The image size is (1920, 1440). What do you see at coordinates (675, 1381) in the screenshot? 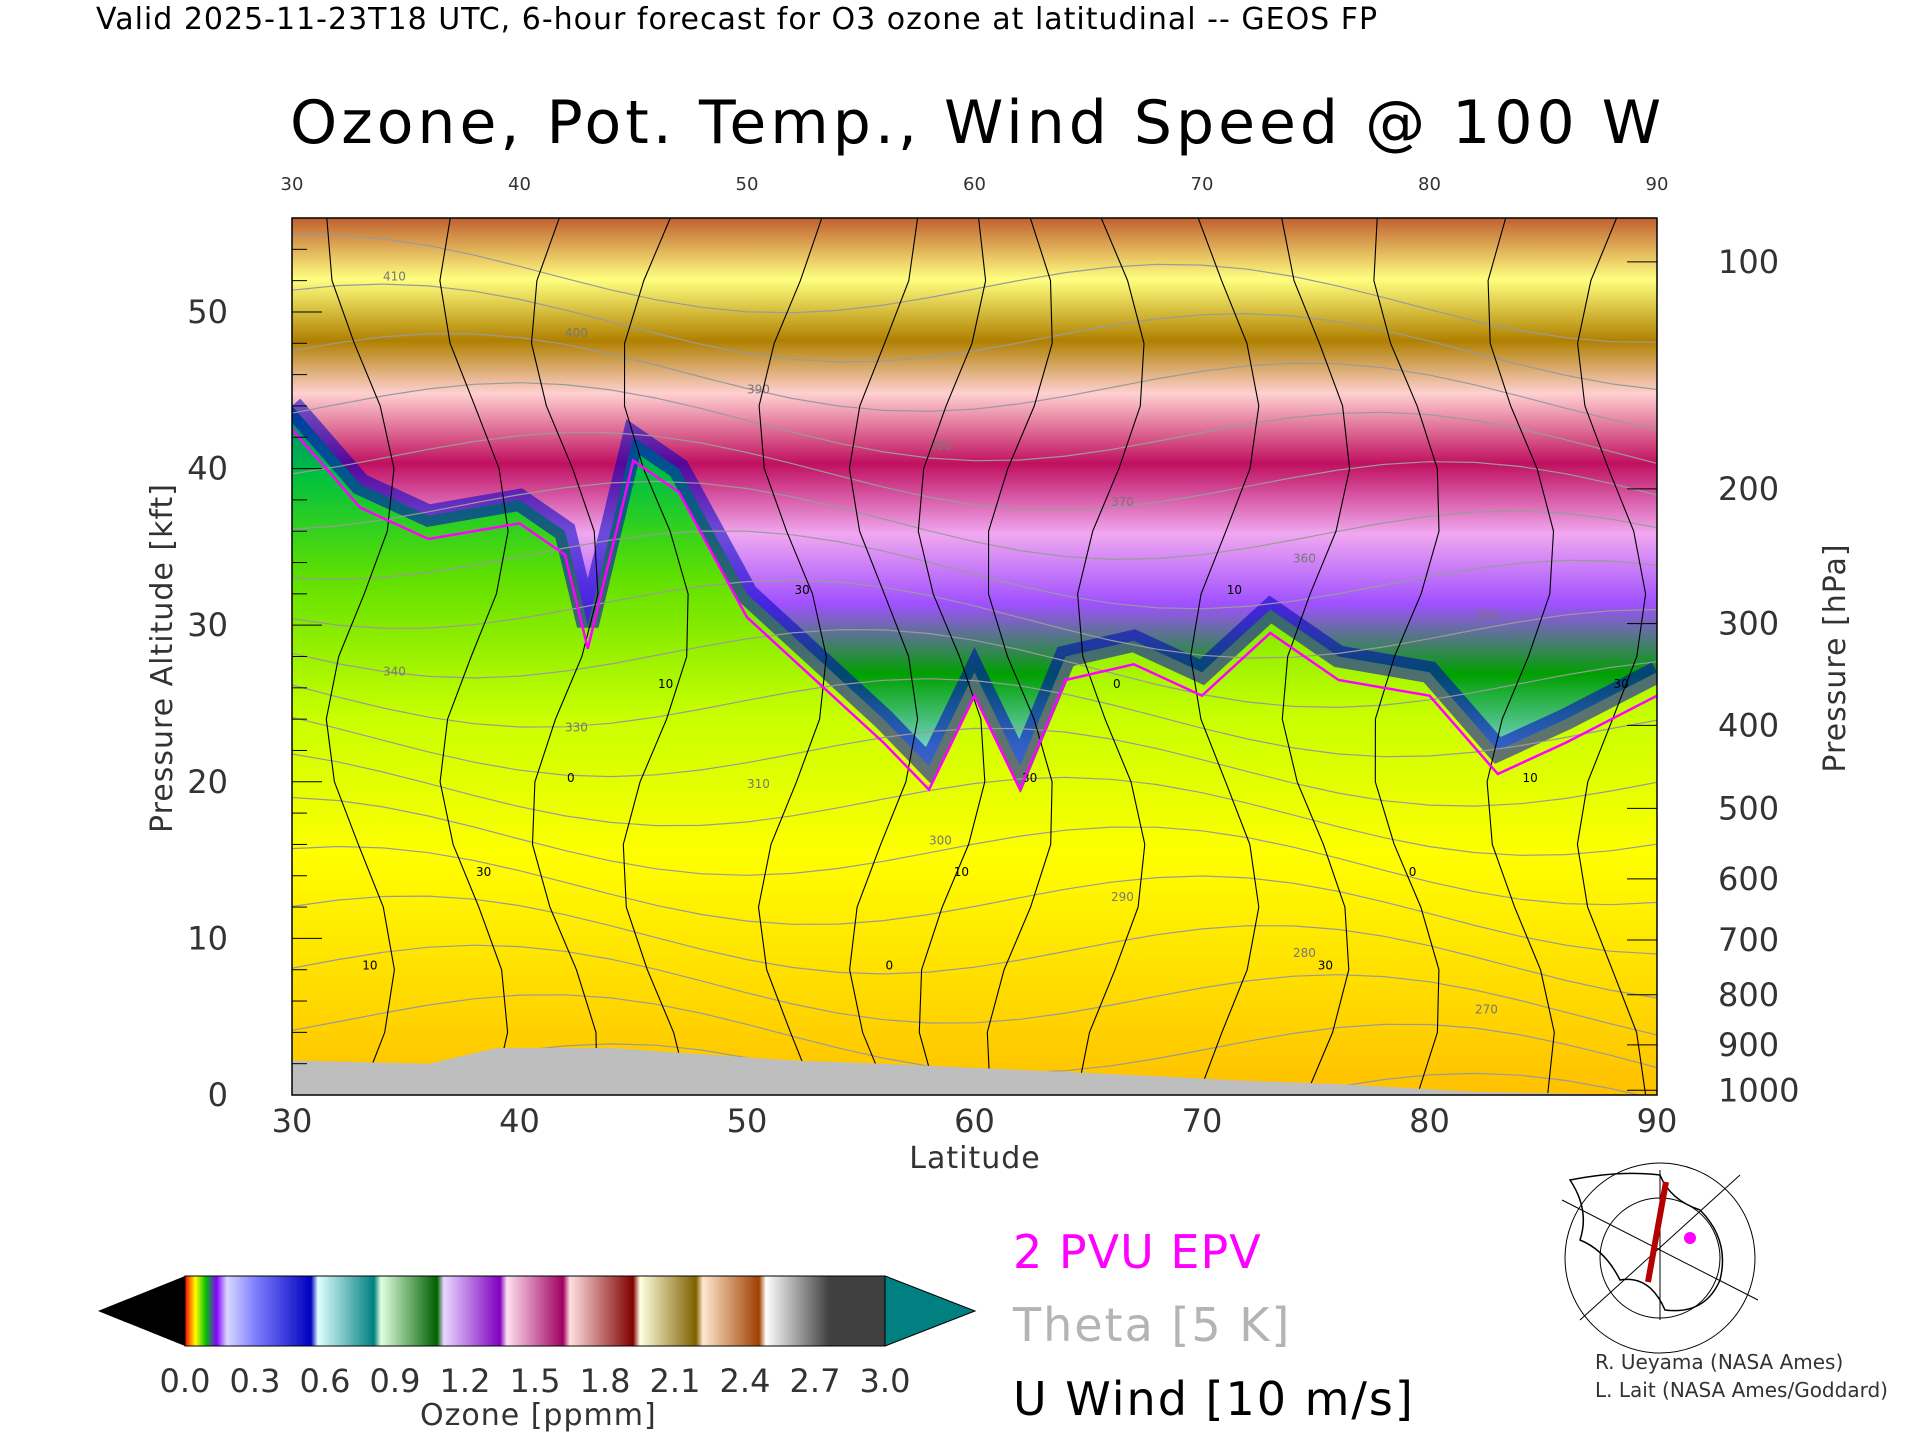
I see `colorbar-tick-label: 2.1` at bounding box center [675, 1381].